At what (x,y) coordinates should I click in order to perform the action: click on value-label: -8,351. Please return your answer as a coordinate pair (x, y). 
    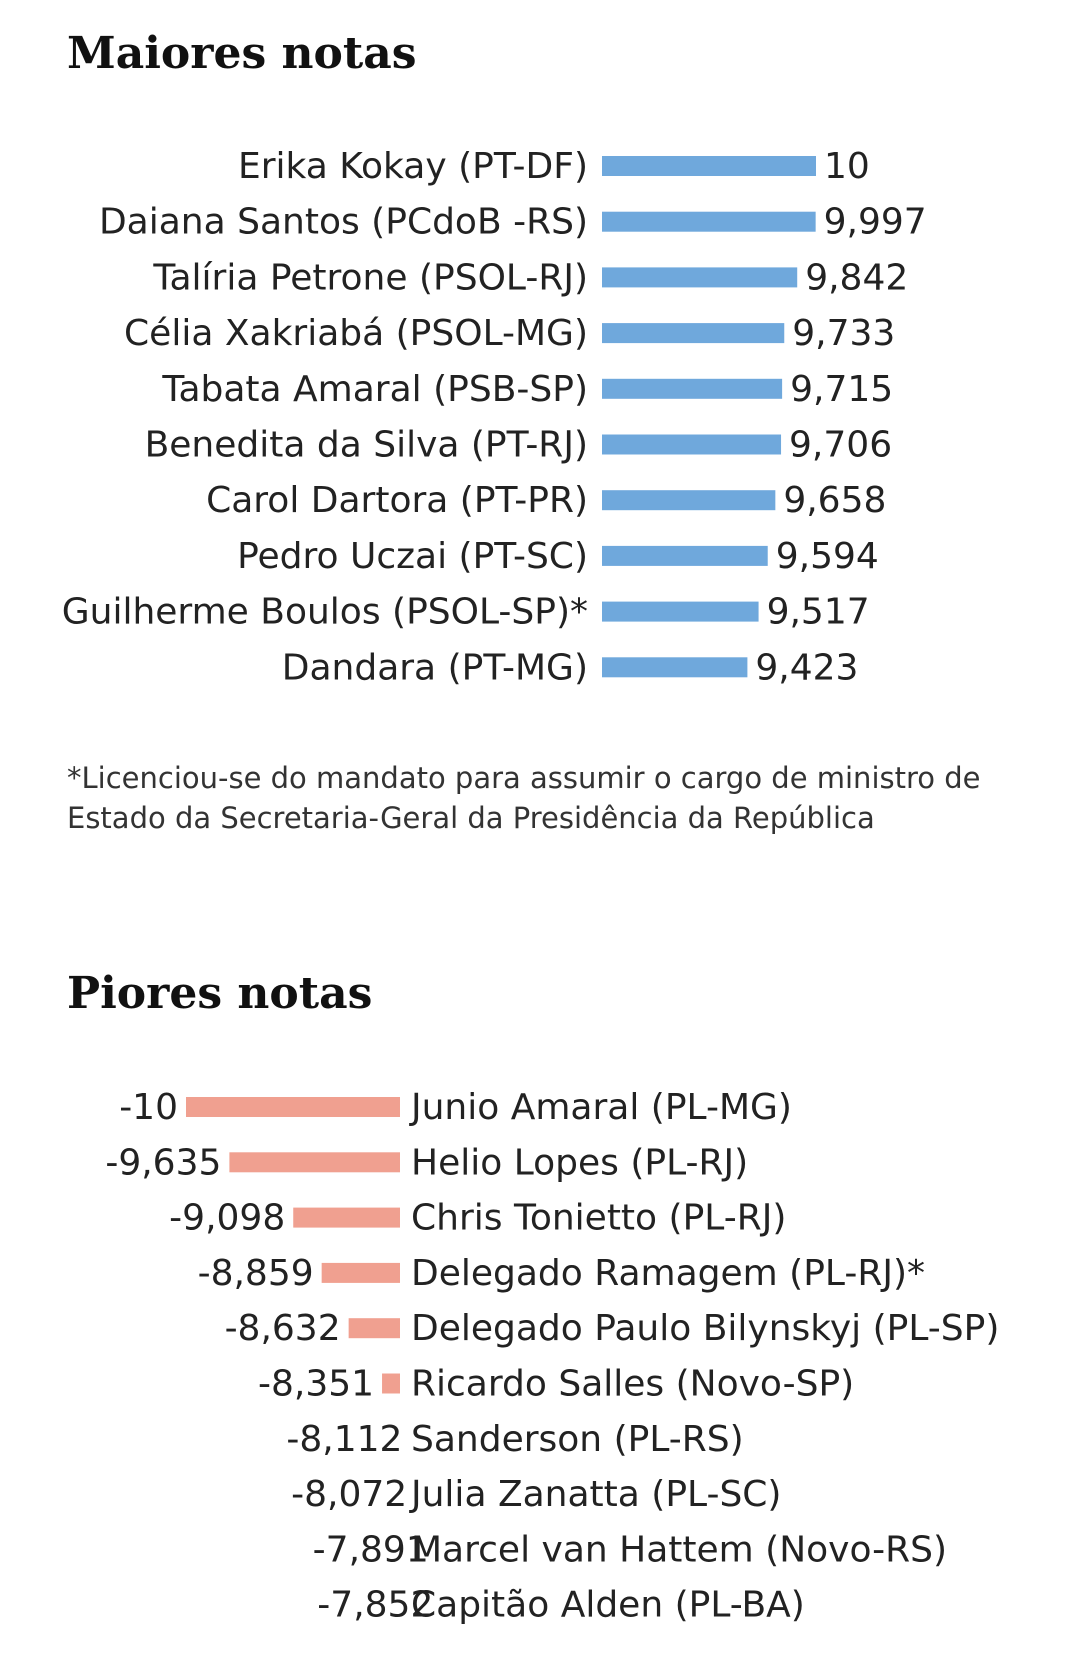
    Looking at the image, I should click on (316, 1384).